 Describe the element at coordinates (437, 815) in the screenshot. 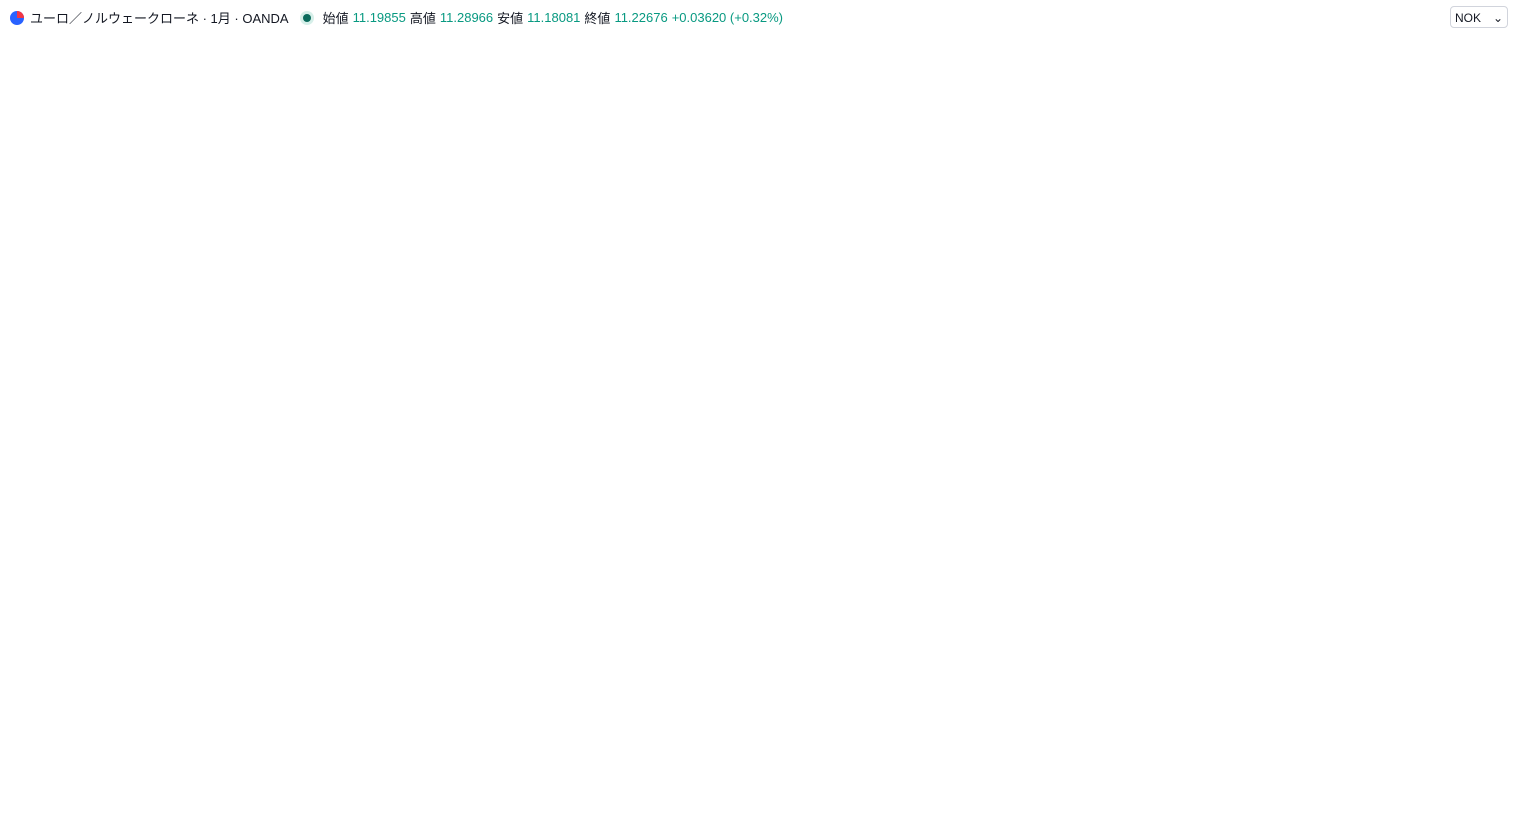

I see `x-tick-label: 2020` at that location.